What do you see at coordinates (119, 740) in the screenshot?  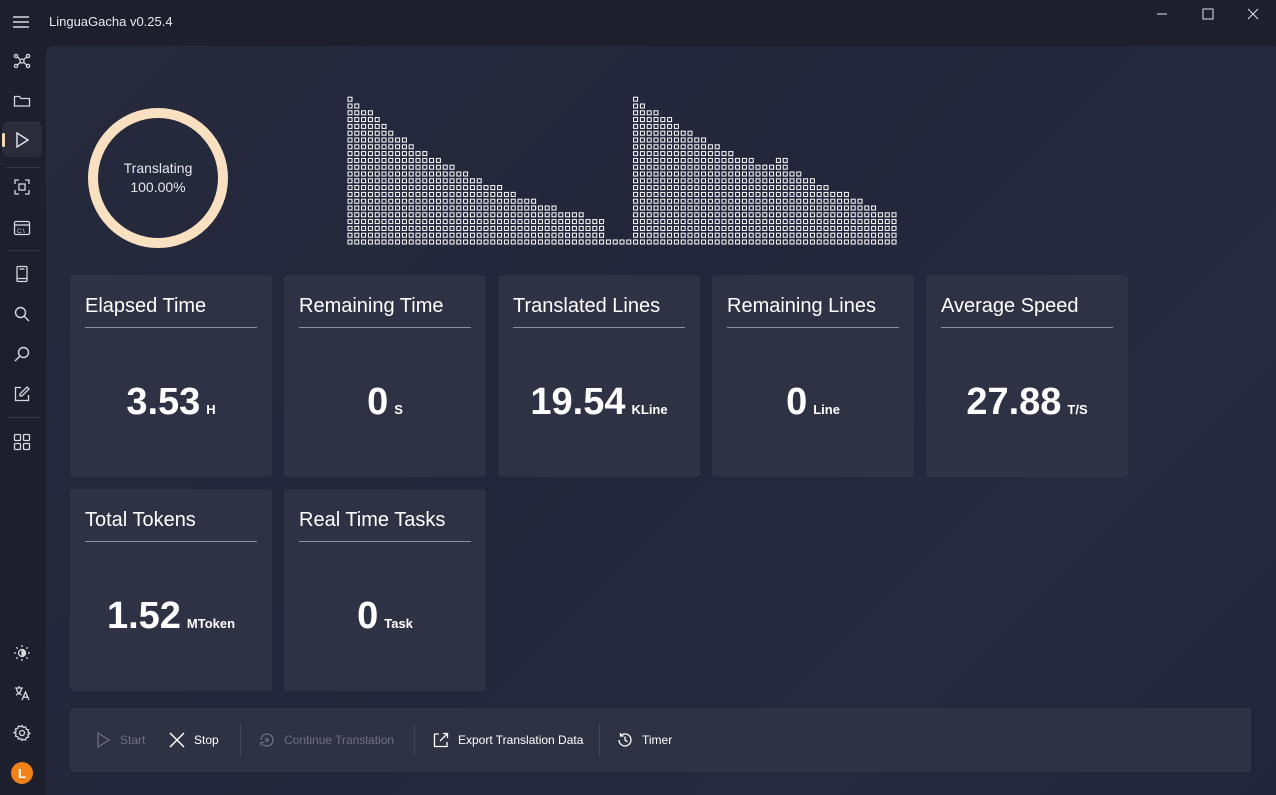 I see `start-button: Start` at bounding box center [119, 740].